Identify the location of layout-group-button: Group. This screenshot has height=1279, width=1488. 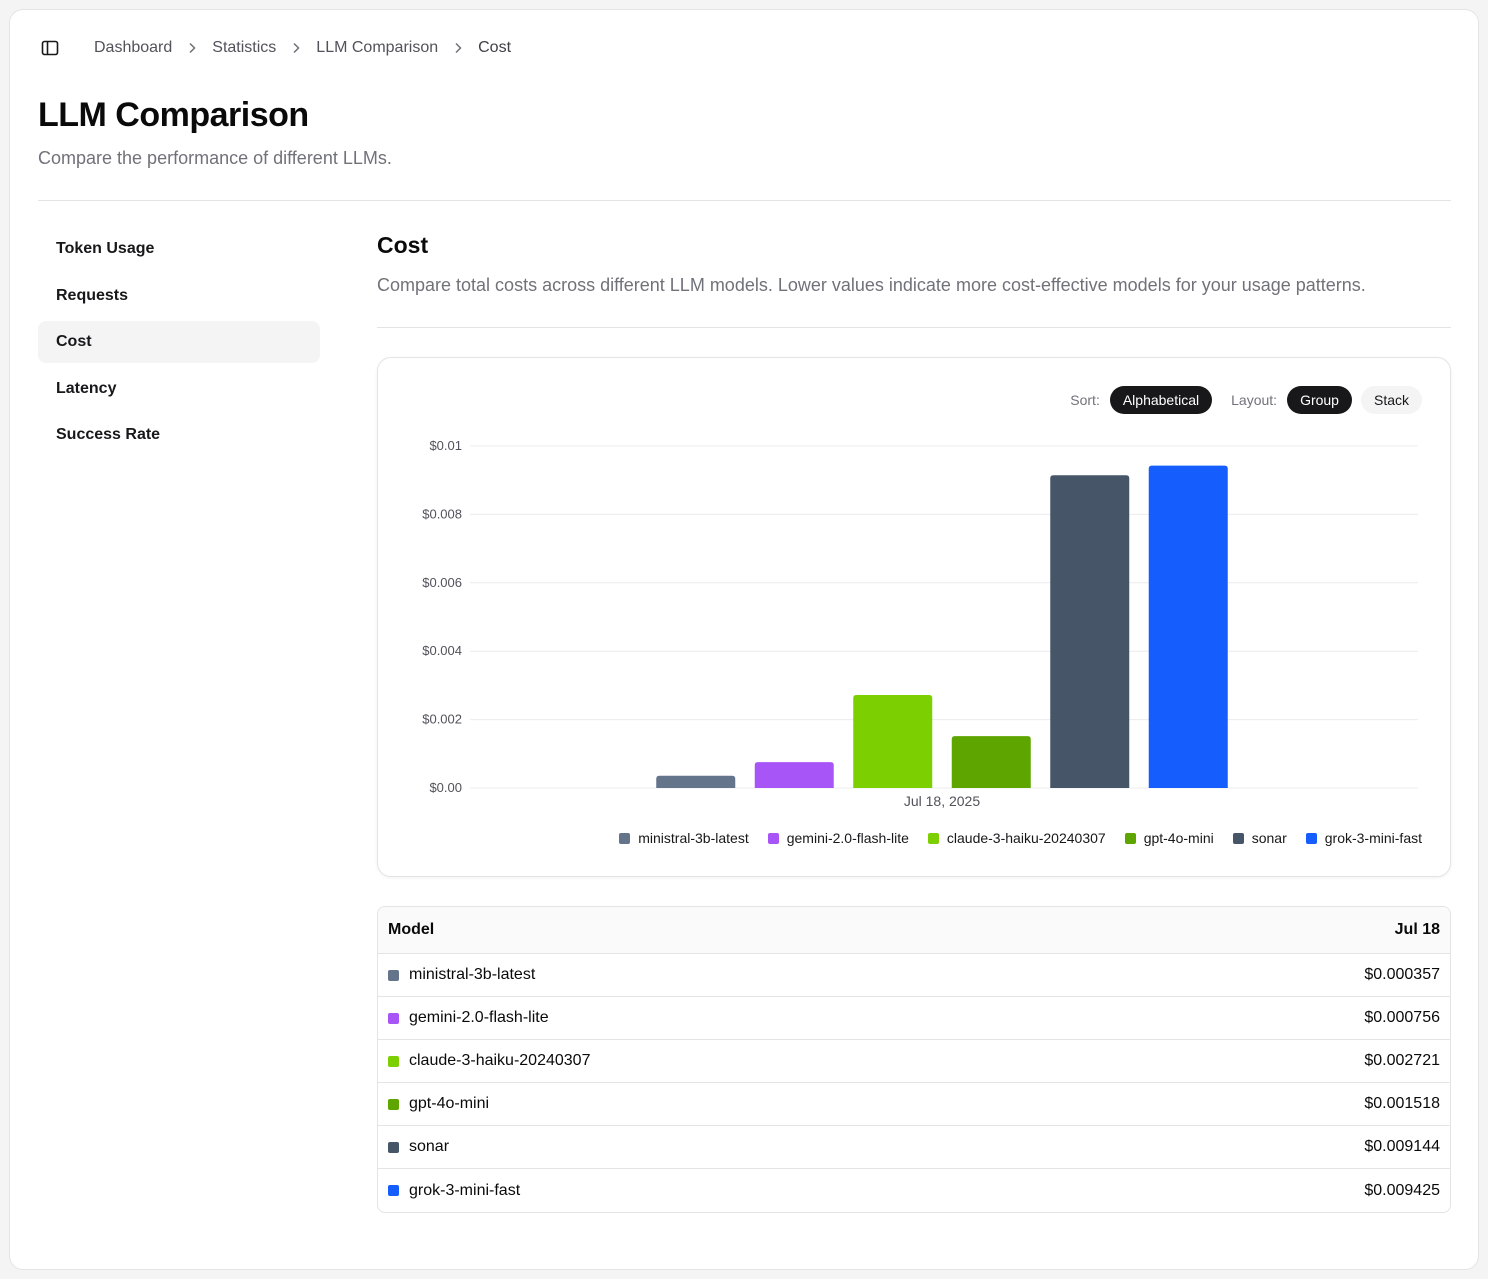
(1319, 400).